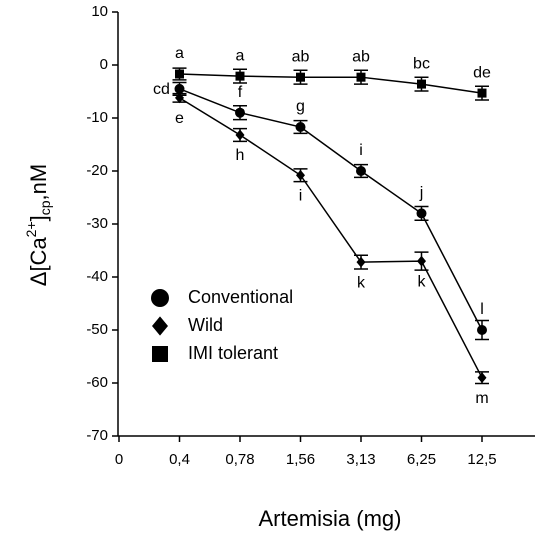 This screenshot has height=540, width=550. I want to click on x-tick-label: 3,13, so click(360, 459).